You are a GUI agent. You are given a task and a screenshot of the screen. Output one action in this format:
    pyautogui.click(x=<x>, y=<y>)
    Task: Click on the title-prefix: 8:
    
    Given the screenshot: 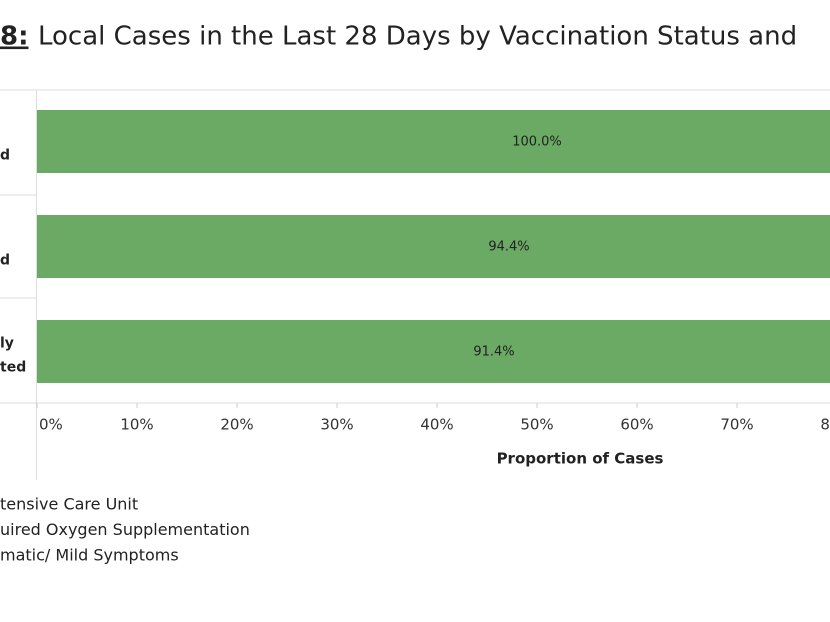 What is the action you would take?
    pyautogui.click(x=14, y=37)
    